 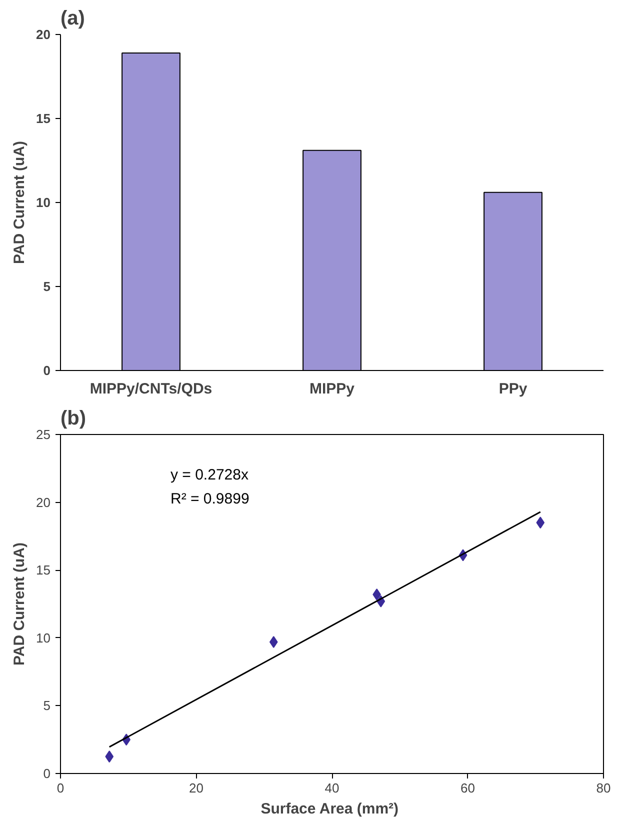 What do you see at coordinates (332, 389) in the screenshot?
I see `x-tick-label: MIPPy` at bounding box center [332, 389].